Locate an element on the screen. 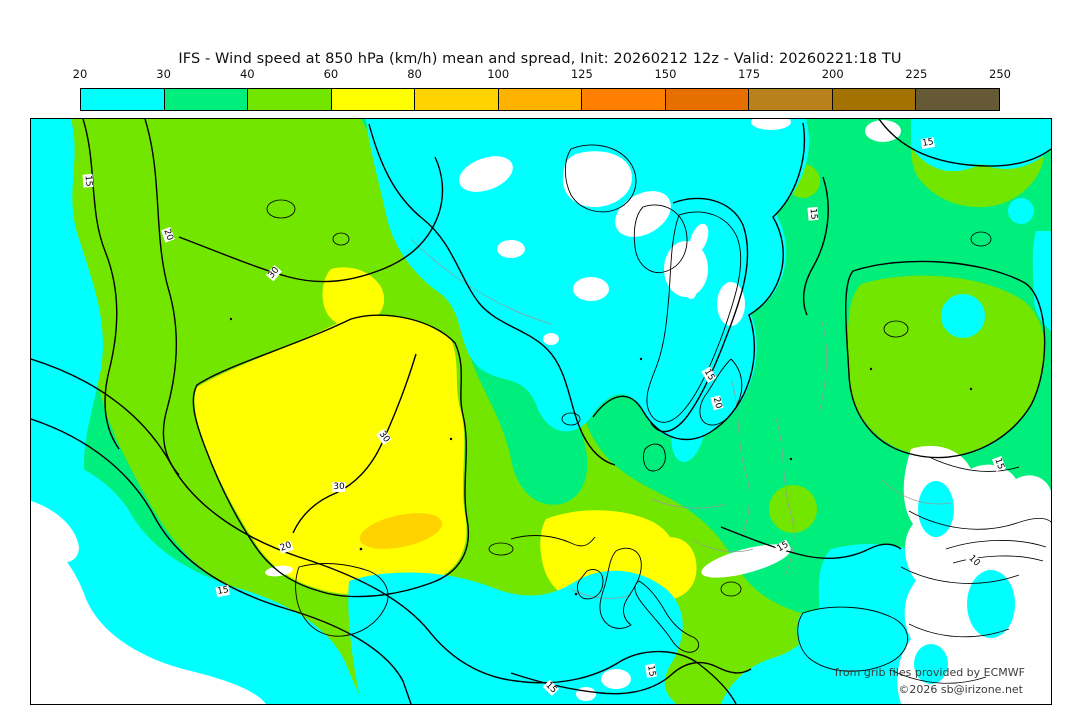 Image resolution: width=1080 pixels, height=718 pixels. colorbar-tick-40: 40 is located at coordinates (247, 74).